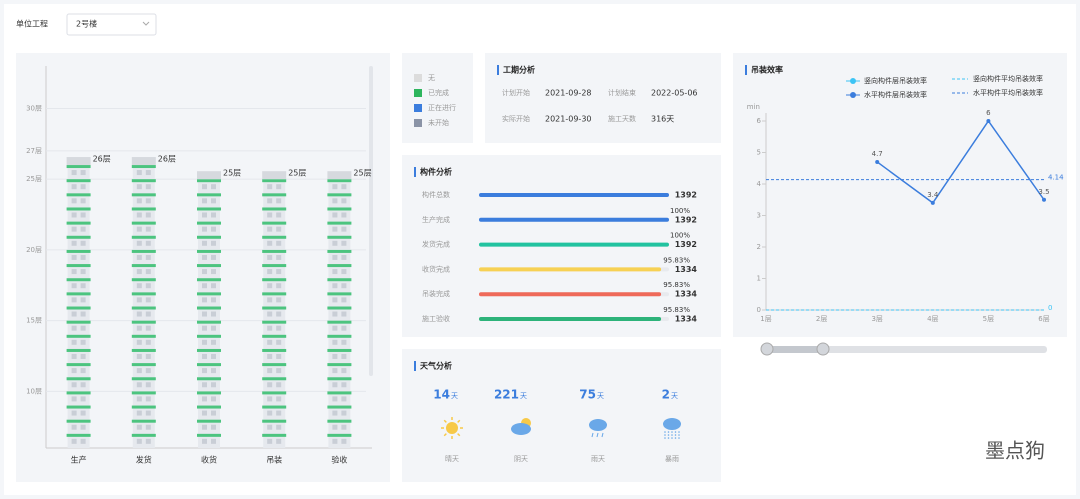 The height and width of the screenshot is (499, 1080). Describe the element at coordinates (759, 121) in the screenshot. I see `y-tick-label: 6` at that location.